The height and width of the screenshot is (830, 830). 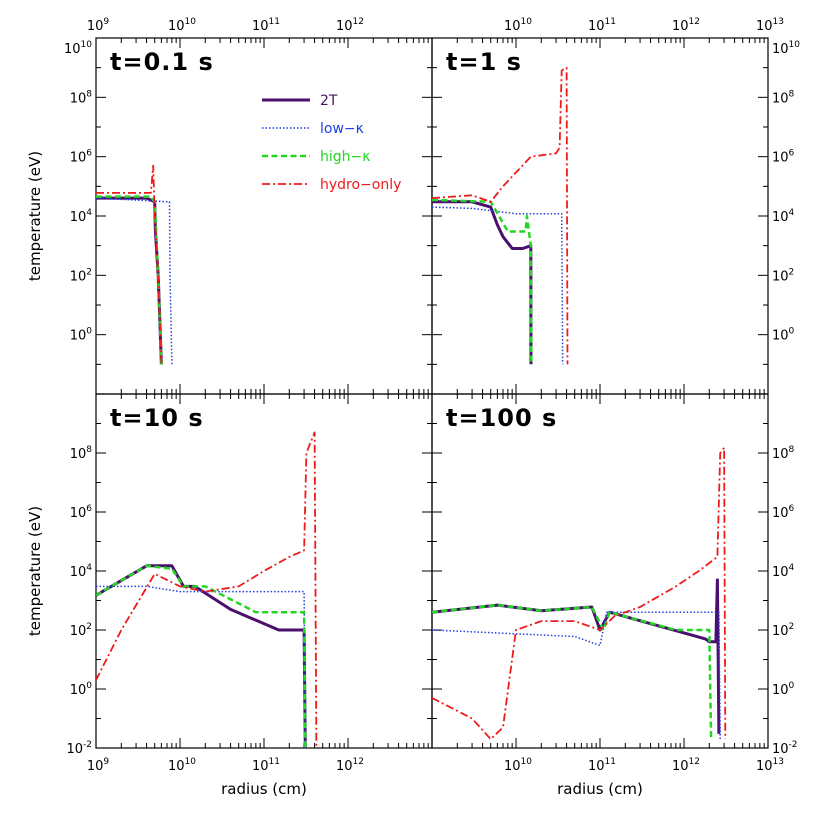 I want to click on panel-title: t=0.1 s, so click(x=162, y=62).